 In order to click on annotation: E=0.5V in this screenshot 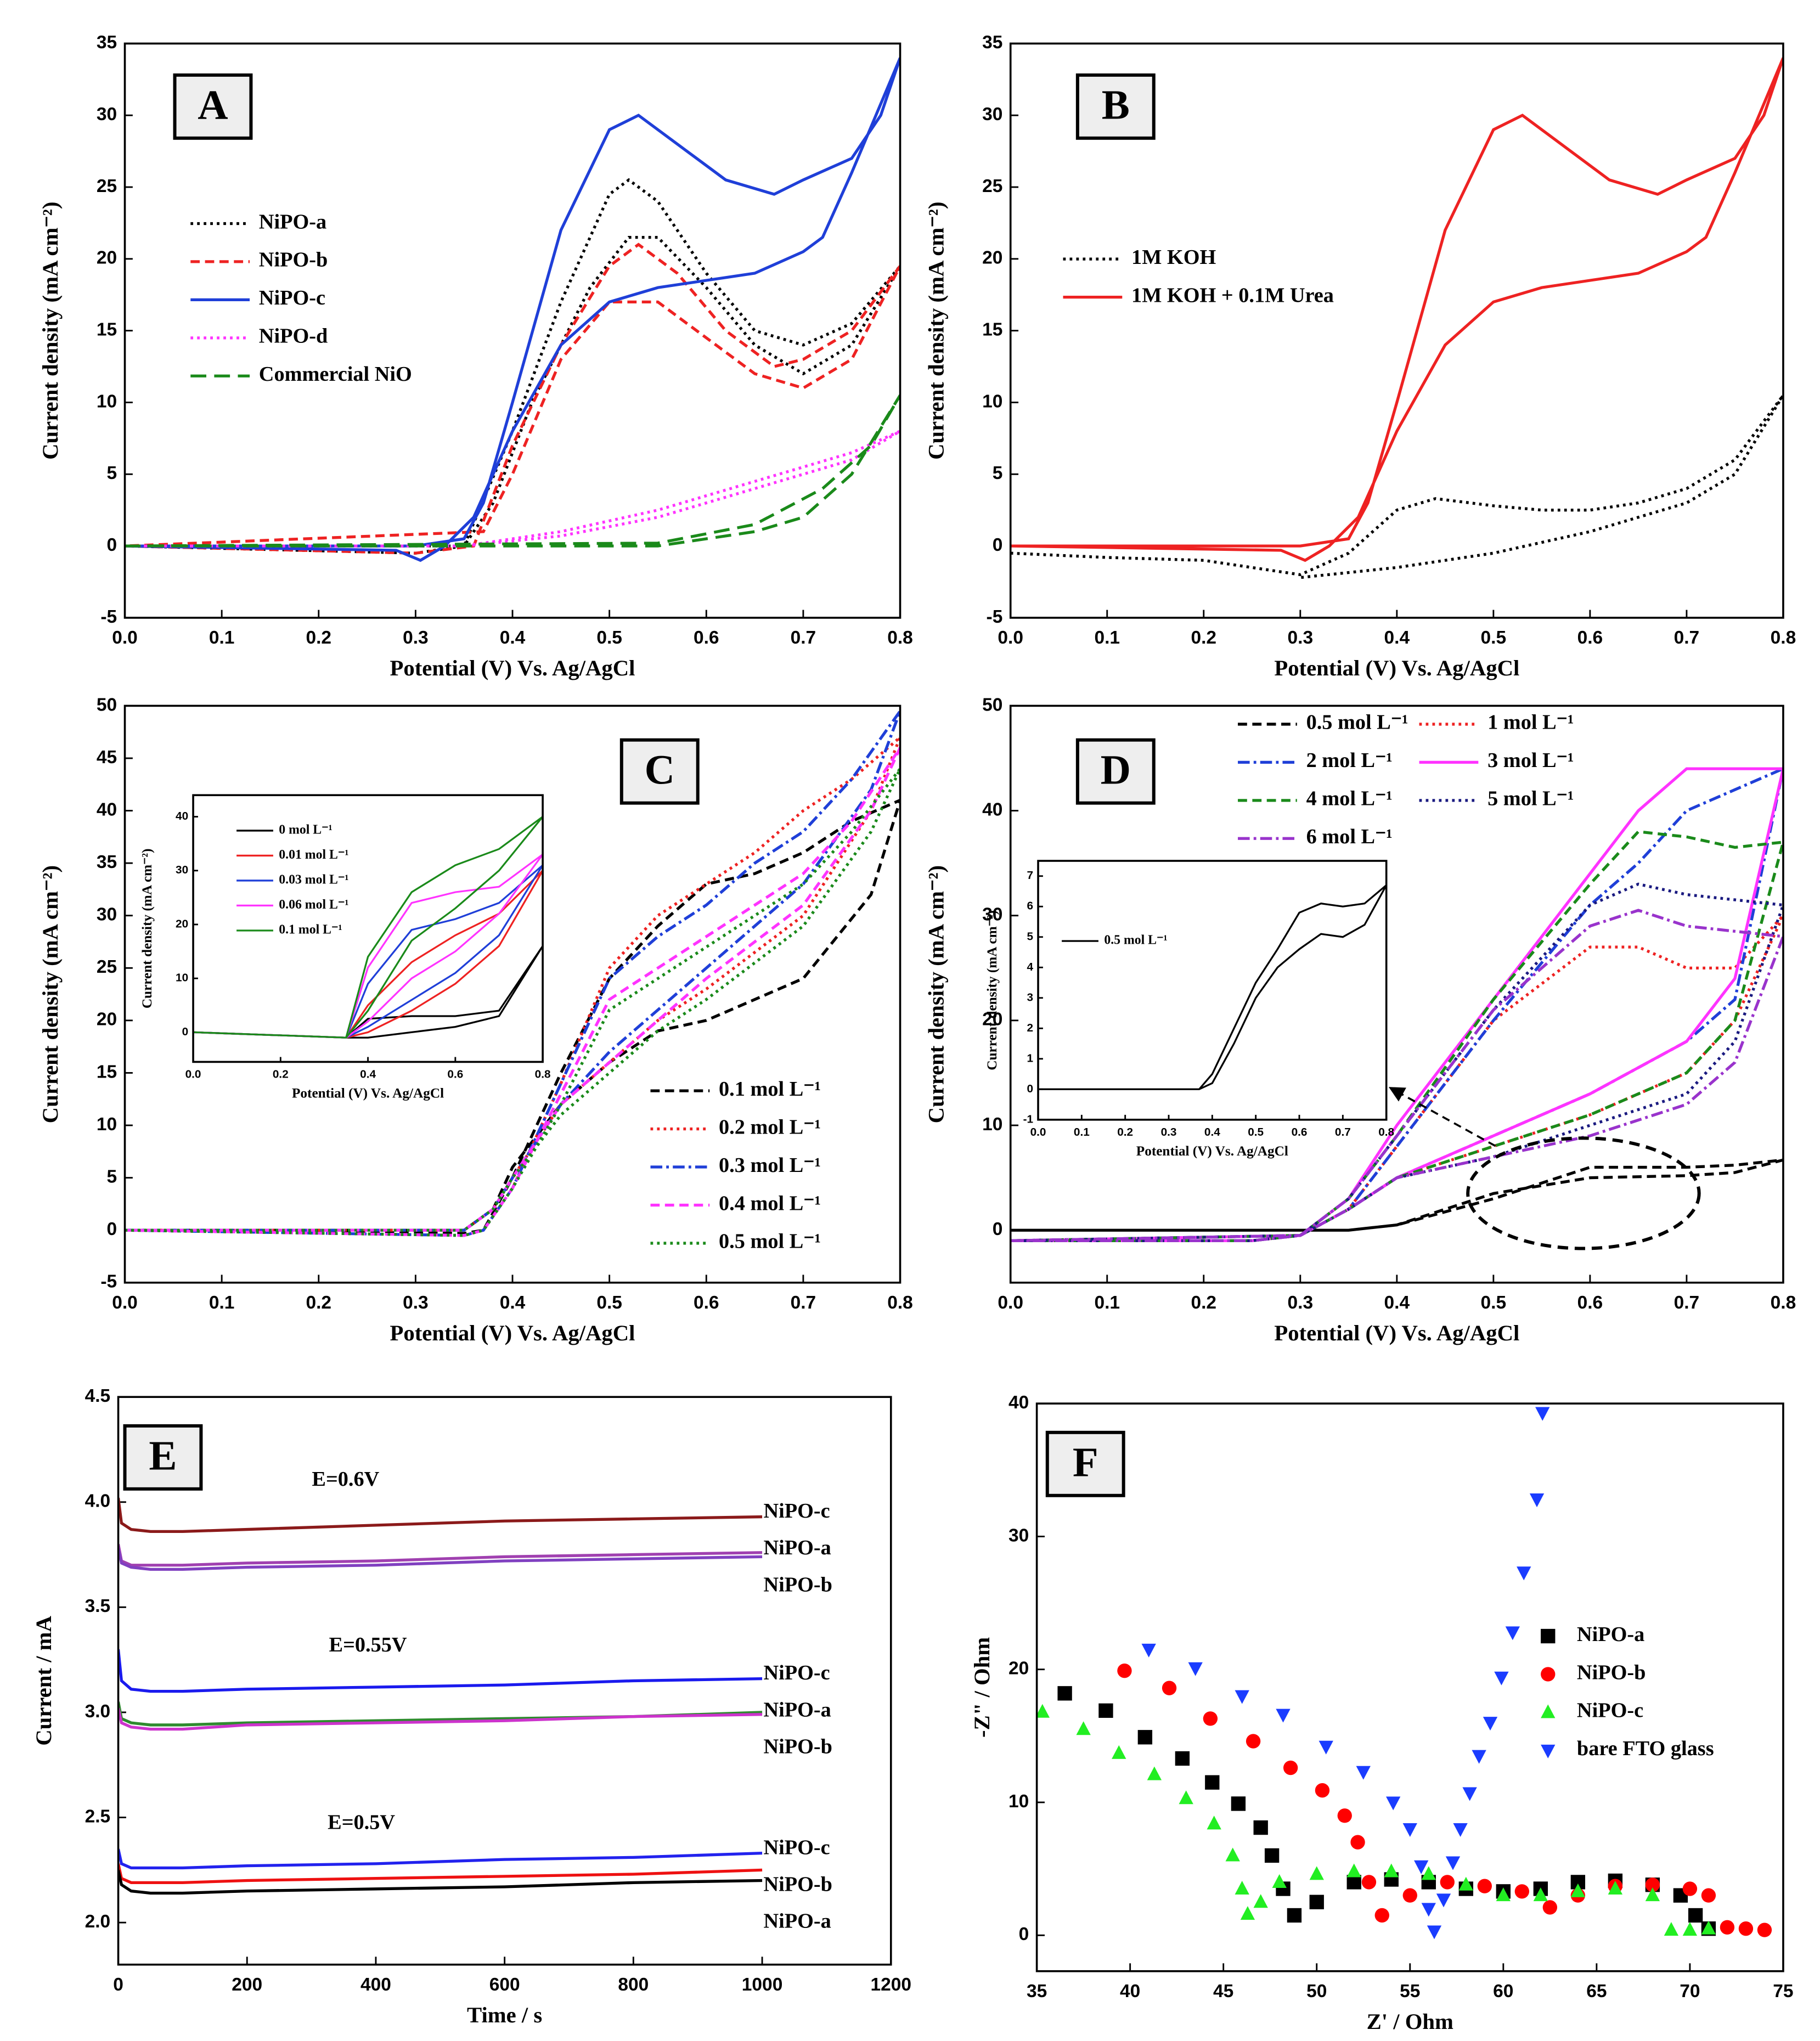, I will do `click(361, 1823)`.